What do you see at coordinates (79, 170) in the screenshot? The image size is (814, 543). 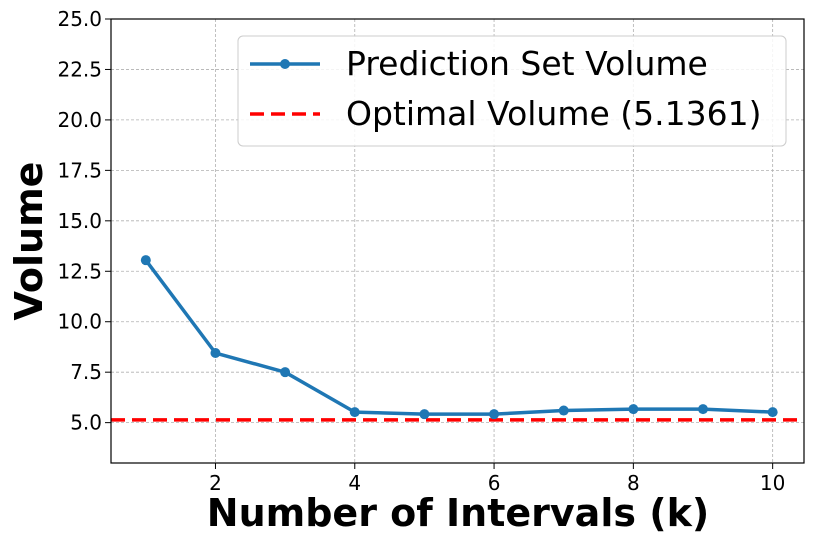 I see `y-tick-label: 17.5` at bounding box center [79, 170].